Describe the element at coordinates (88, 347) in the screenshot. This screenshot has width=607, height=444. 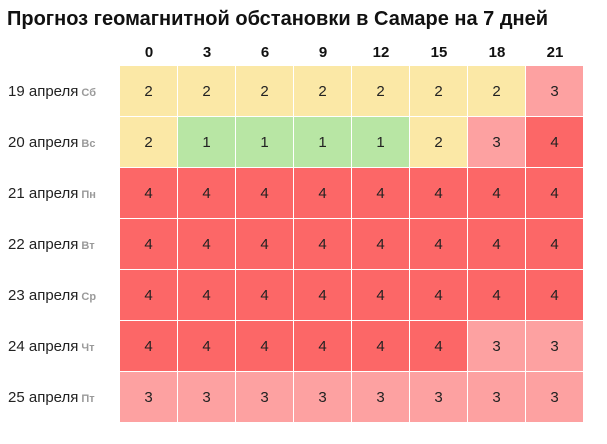
I see `weekday-badge: Чт` at that location.